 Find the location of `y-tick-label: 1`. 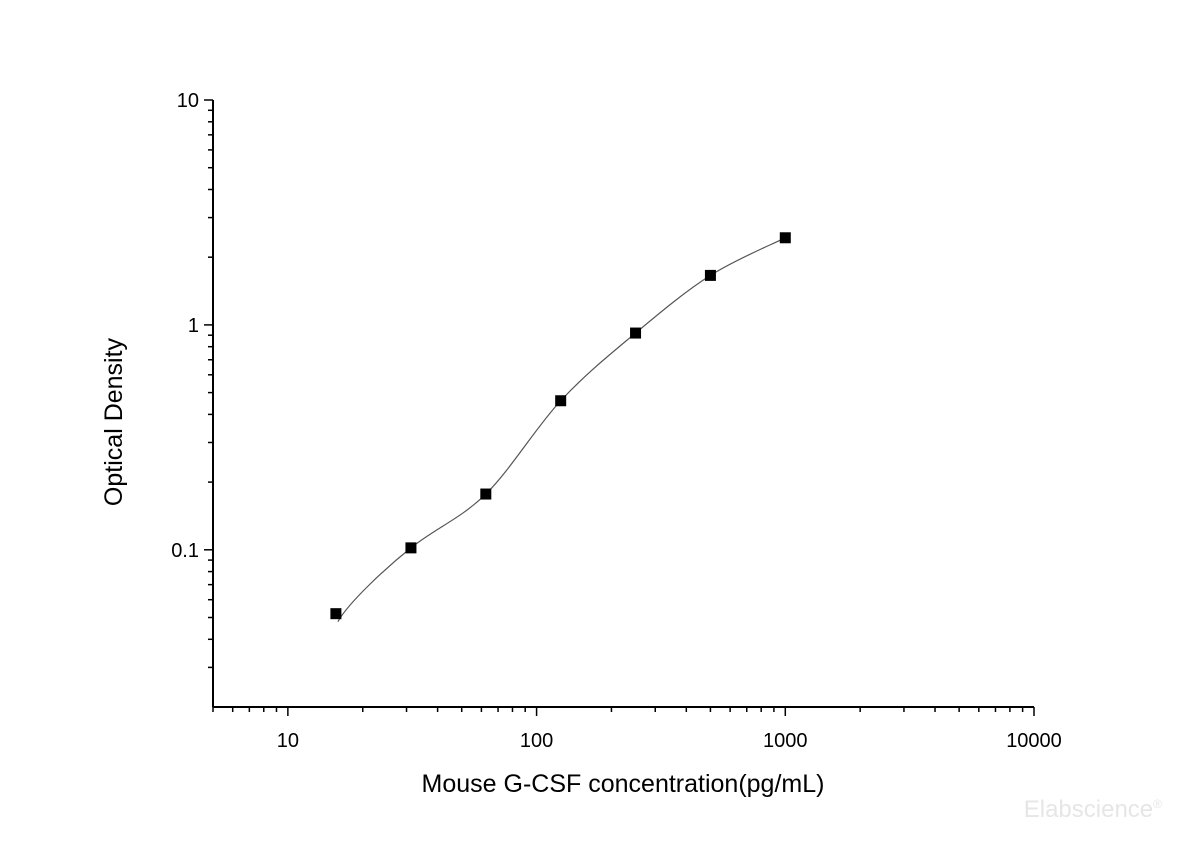

y-tick-label: 1 is located at coordinates (193, 326).